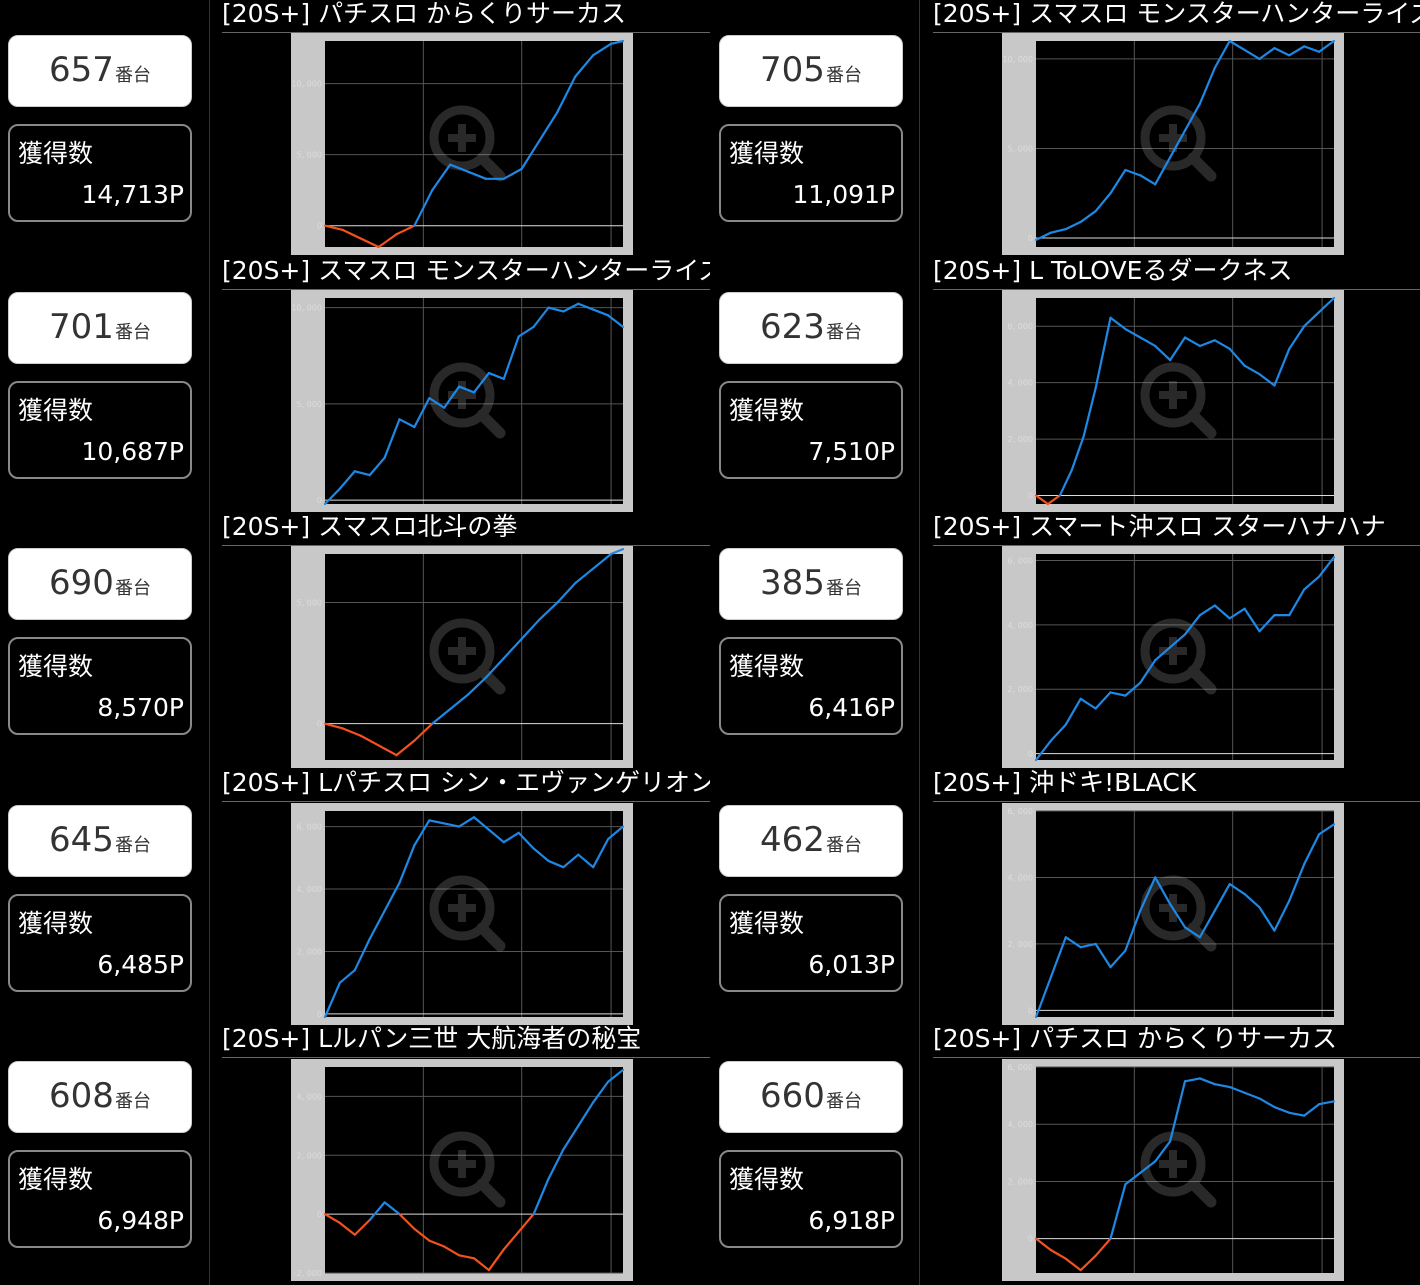 The width and height of the screenshot is (1420, 1285). Describe the element at coordinates (811, 71) in the screenshot. I see `machine-number-box: 705 番台` at that location.